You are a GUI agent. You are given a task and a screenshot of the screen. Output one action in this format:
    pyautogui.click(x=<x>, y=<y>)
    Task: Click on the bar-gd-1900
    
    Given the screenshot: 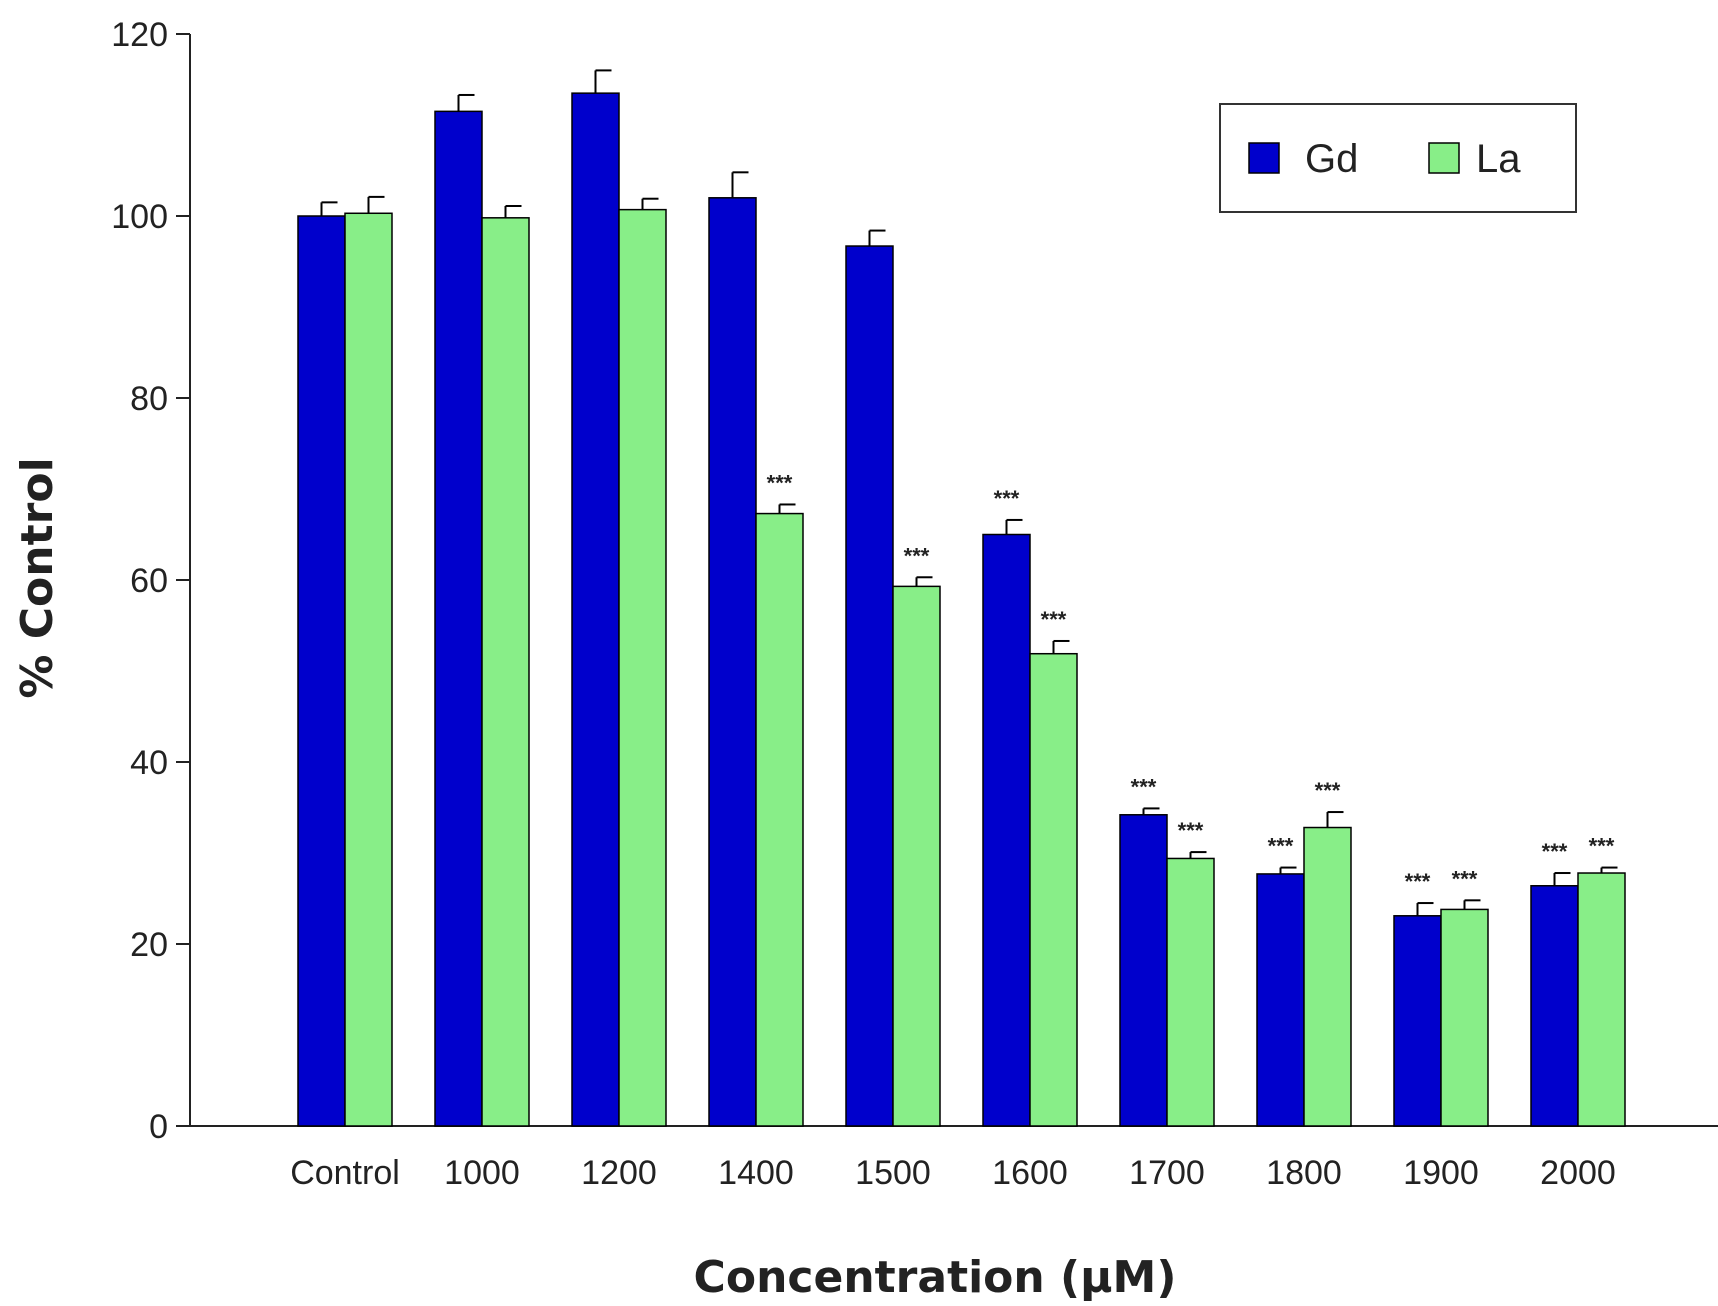 What is the action you would take?
    pyautogui.click(x=1417, y=1021)
    